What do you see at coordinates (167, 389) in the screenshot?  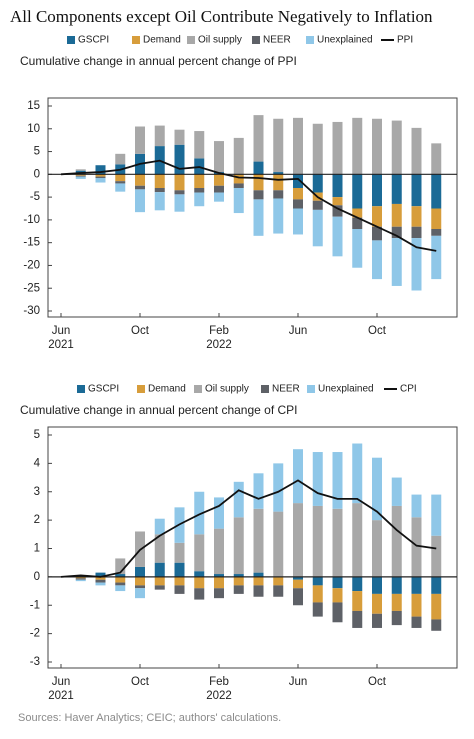 I see `legend-label: Demand` at bounding box center [167, 389].